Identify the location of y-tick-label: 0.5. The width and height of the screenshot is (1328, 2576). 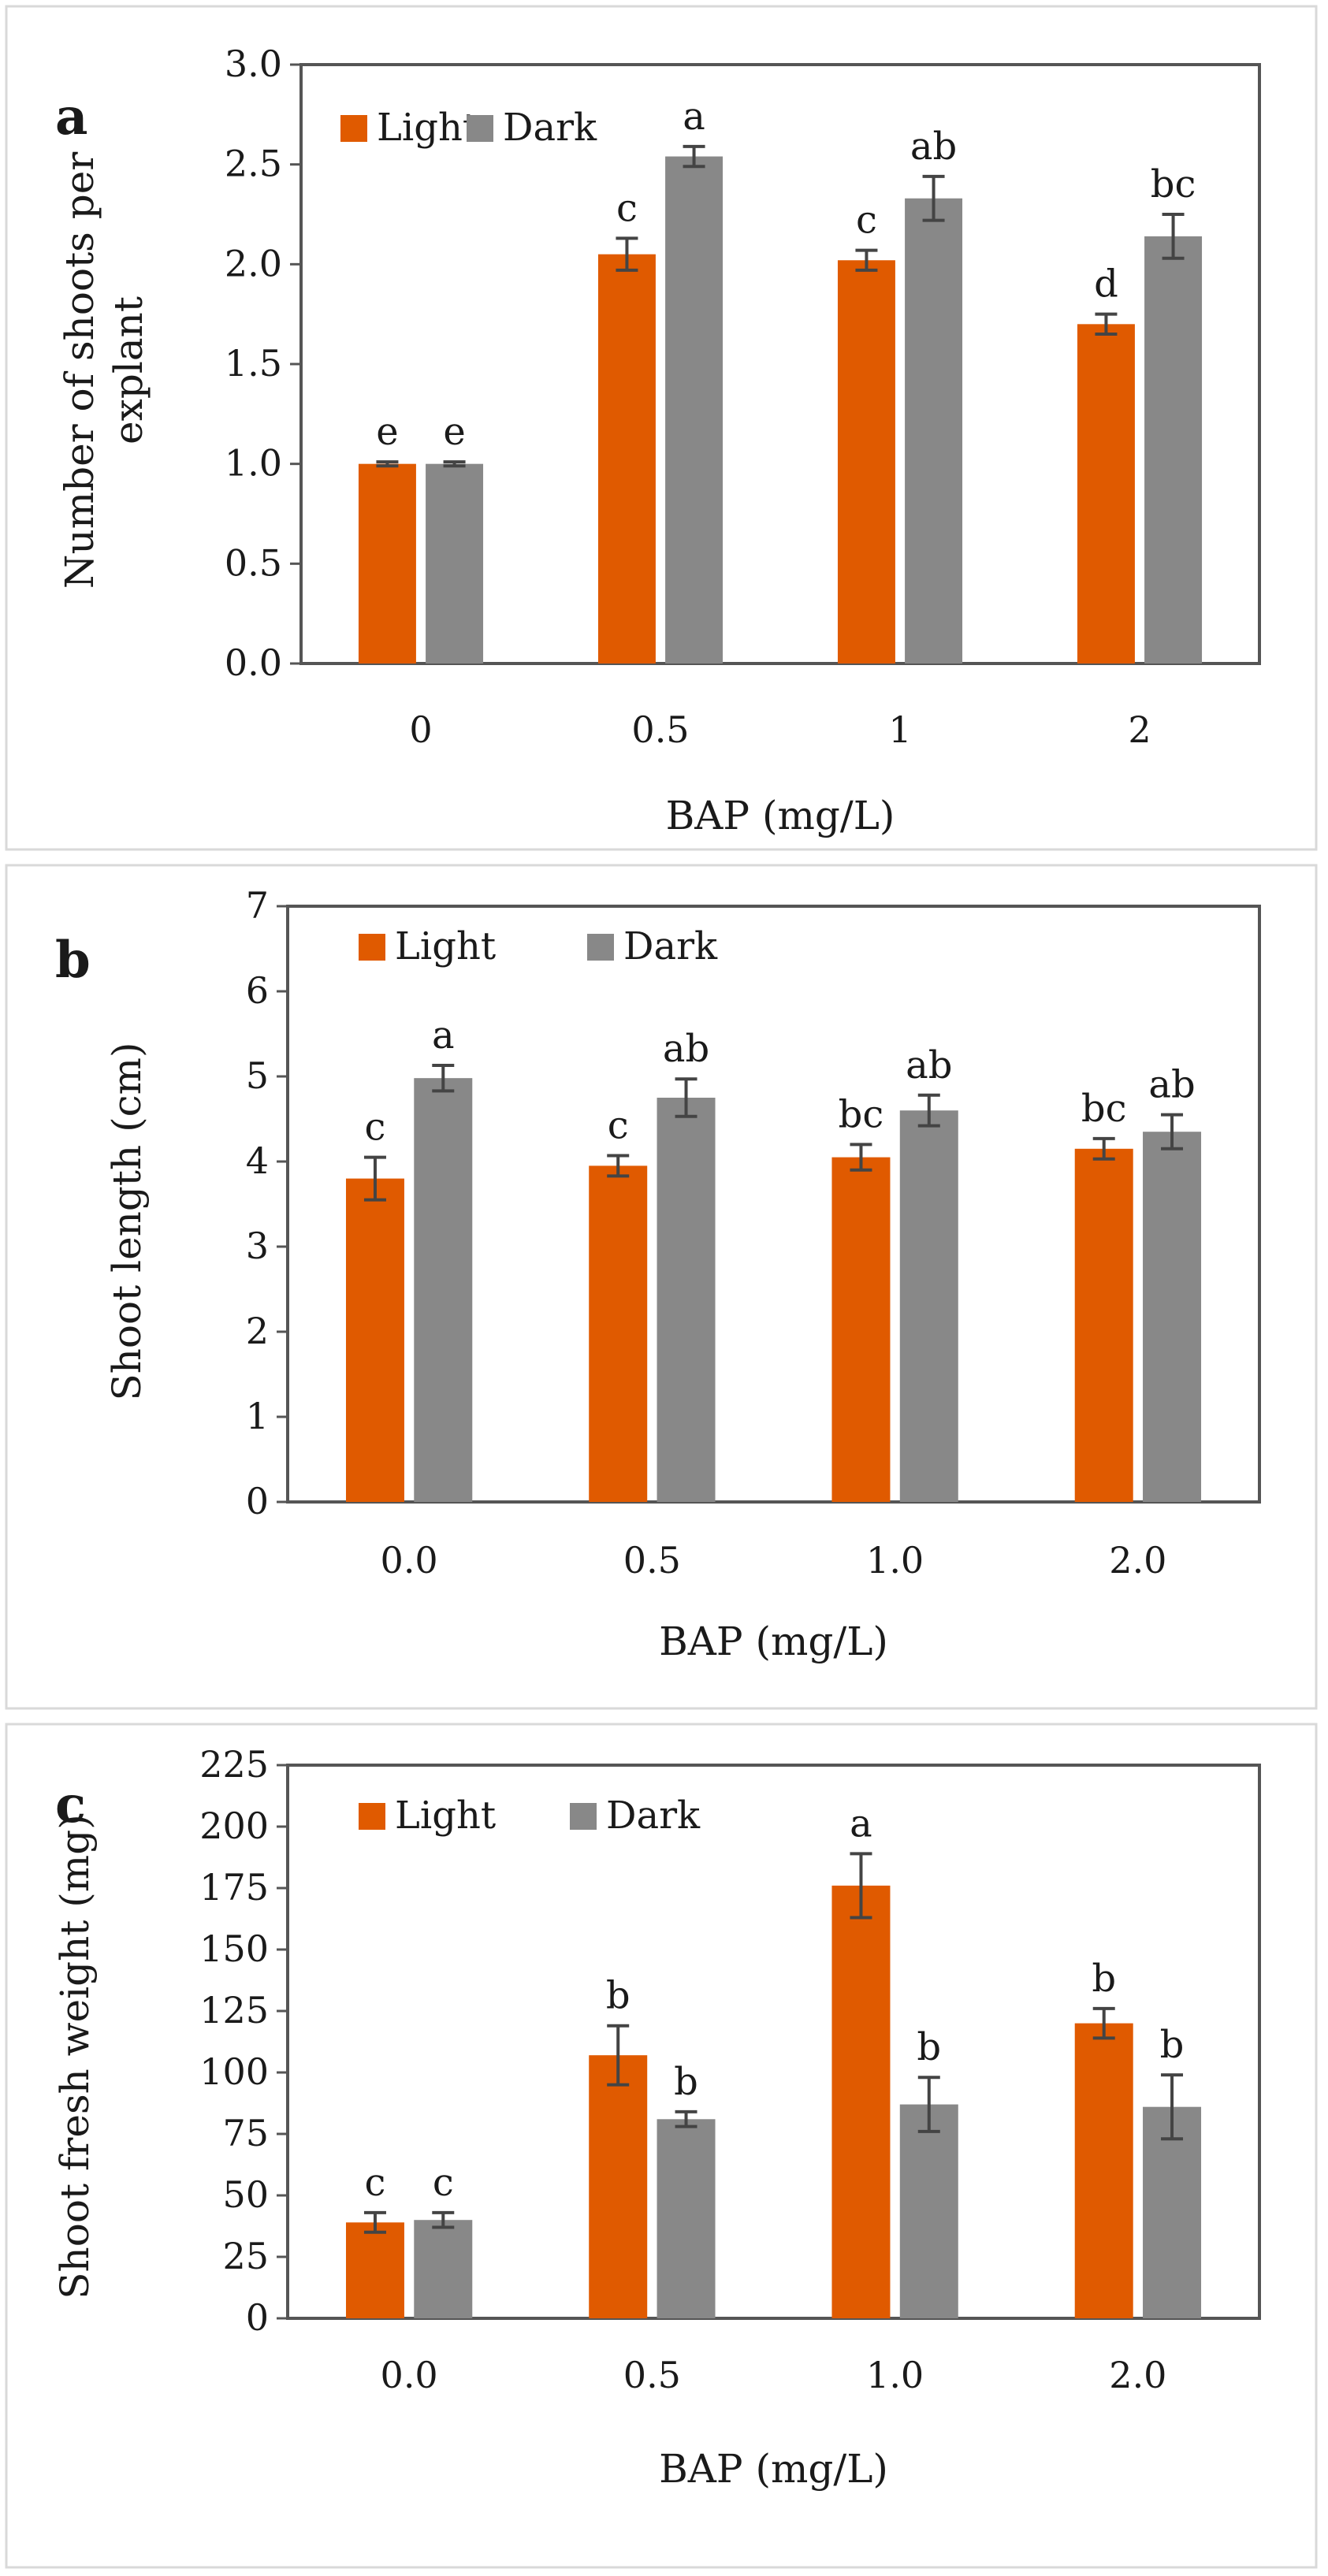
(253, 562).